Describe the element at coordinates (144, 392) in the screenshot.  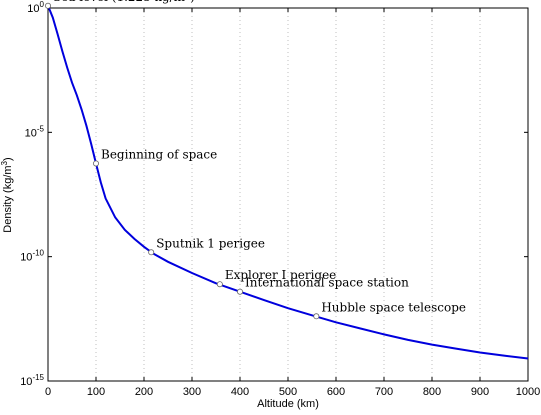
I see `x-tick-label: 200` at that location.